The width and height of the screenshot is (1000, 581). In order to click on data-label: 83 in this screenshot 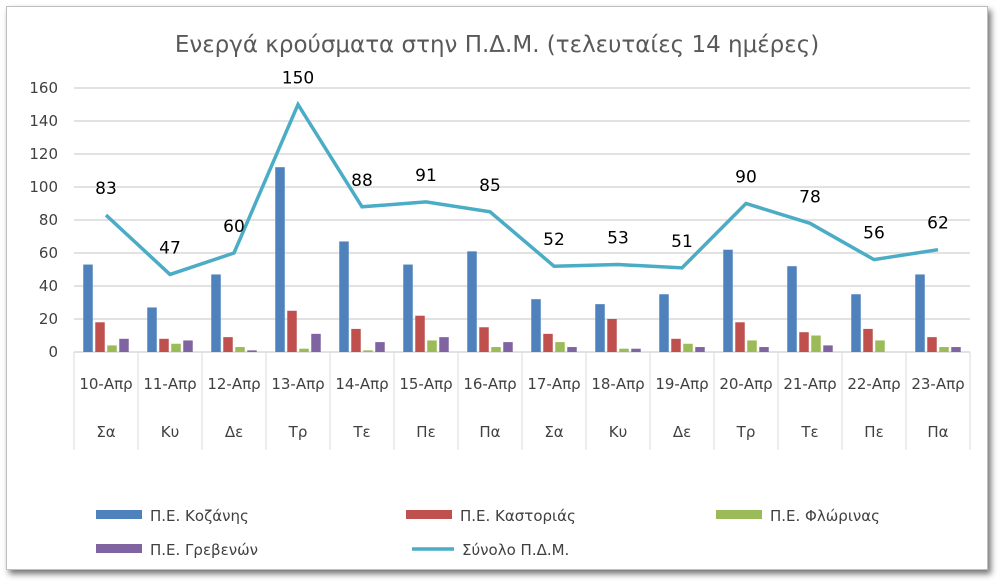, I will do `click(106, 189)`.